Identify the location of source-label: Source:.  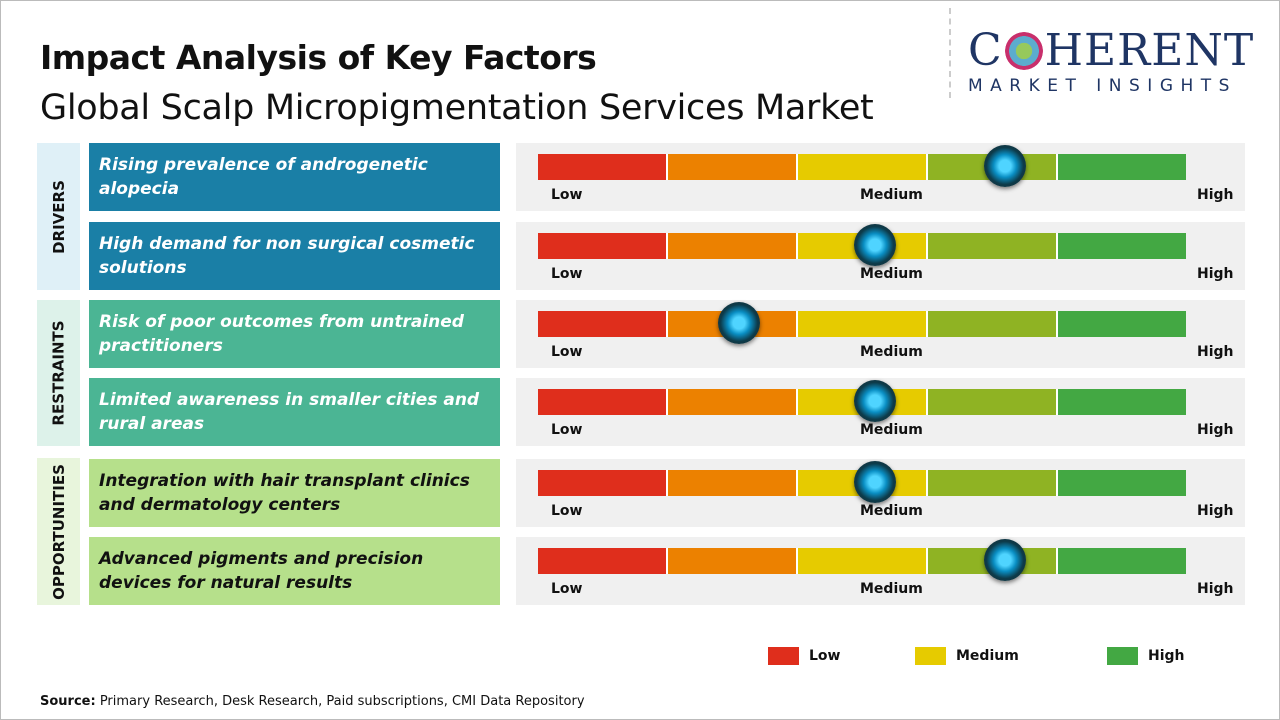
(68, 701).